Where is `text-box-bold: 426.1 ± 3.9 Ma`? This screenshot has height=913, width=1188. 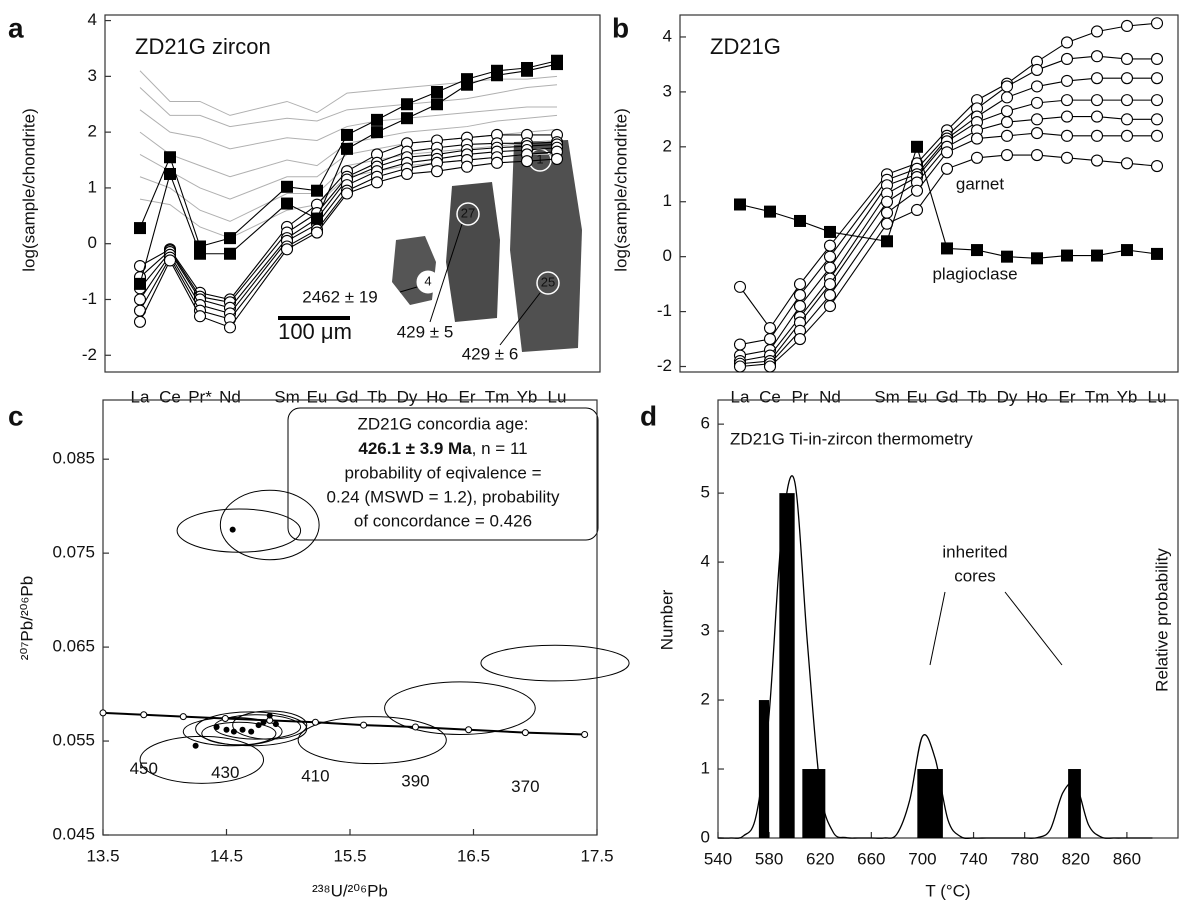
text-box-bold: 426.1 ± 3.9 Ma is located at coordinates (415, 448).